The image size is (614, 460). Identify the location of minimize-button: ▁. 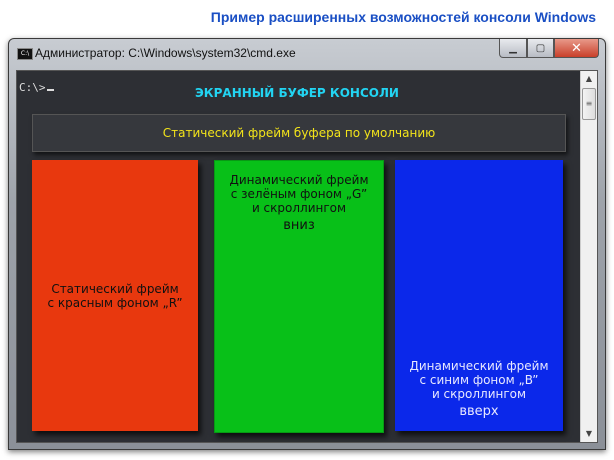
(513, 48).